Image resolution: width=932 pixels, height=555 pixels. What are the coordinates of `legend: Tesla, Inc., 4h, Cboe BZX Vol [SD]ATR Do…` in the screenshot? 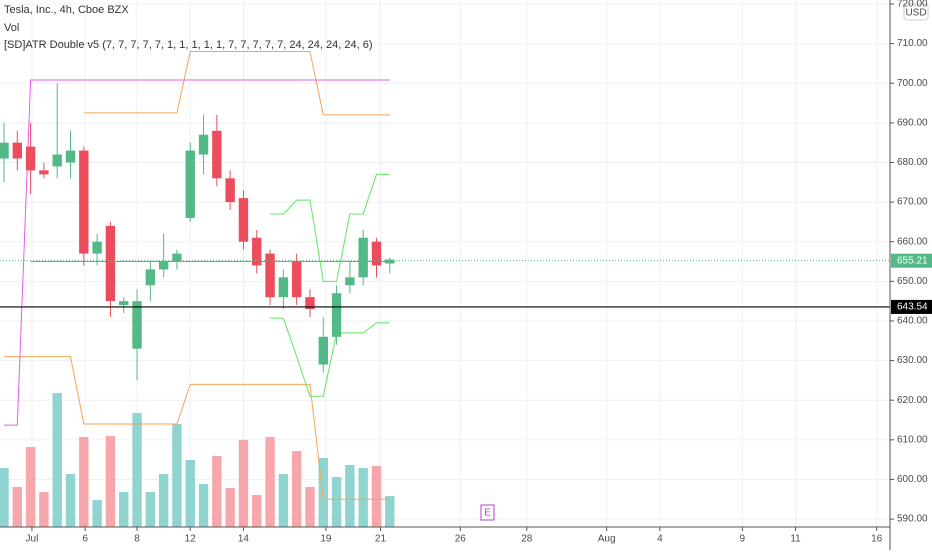 It's located at (188, 27).